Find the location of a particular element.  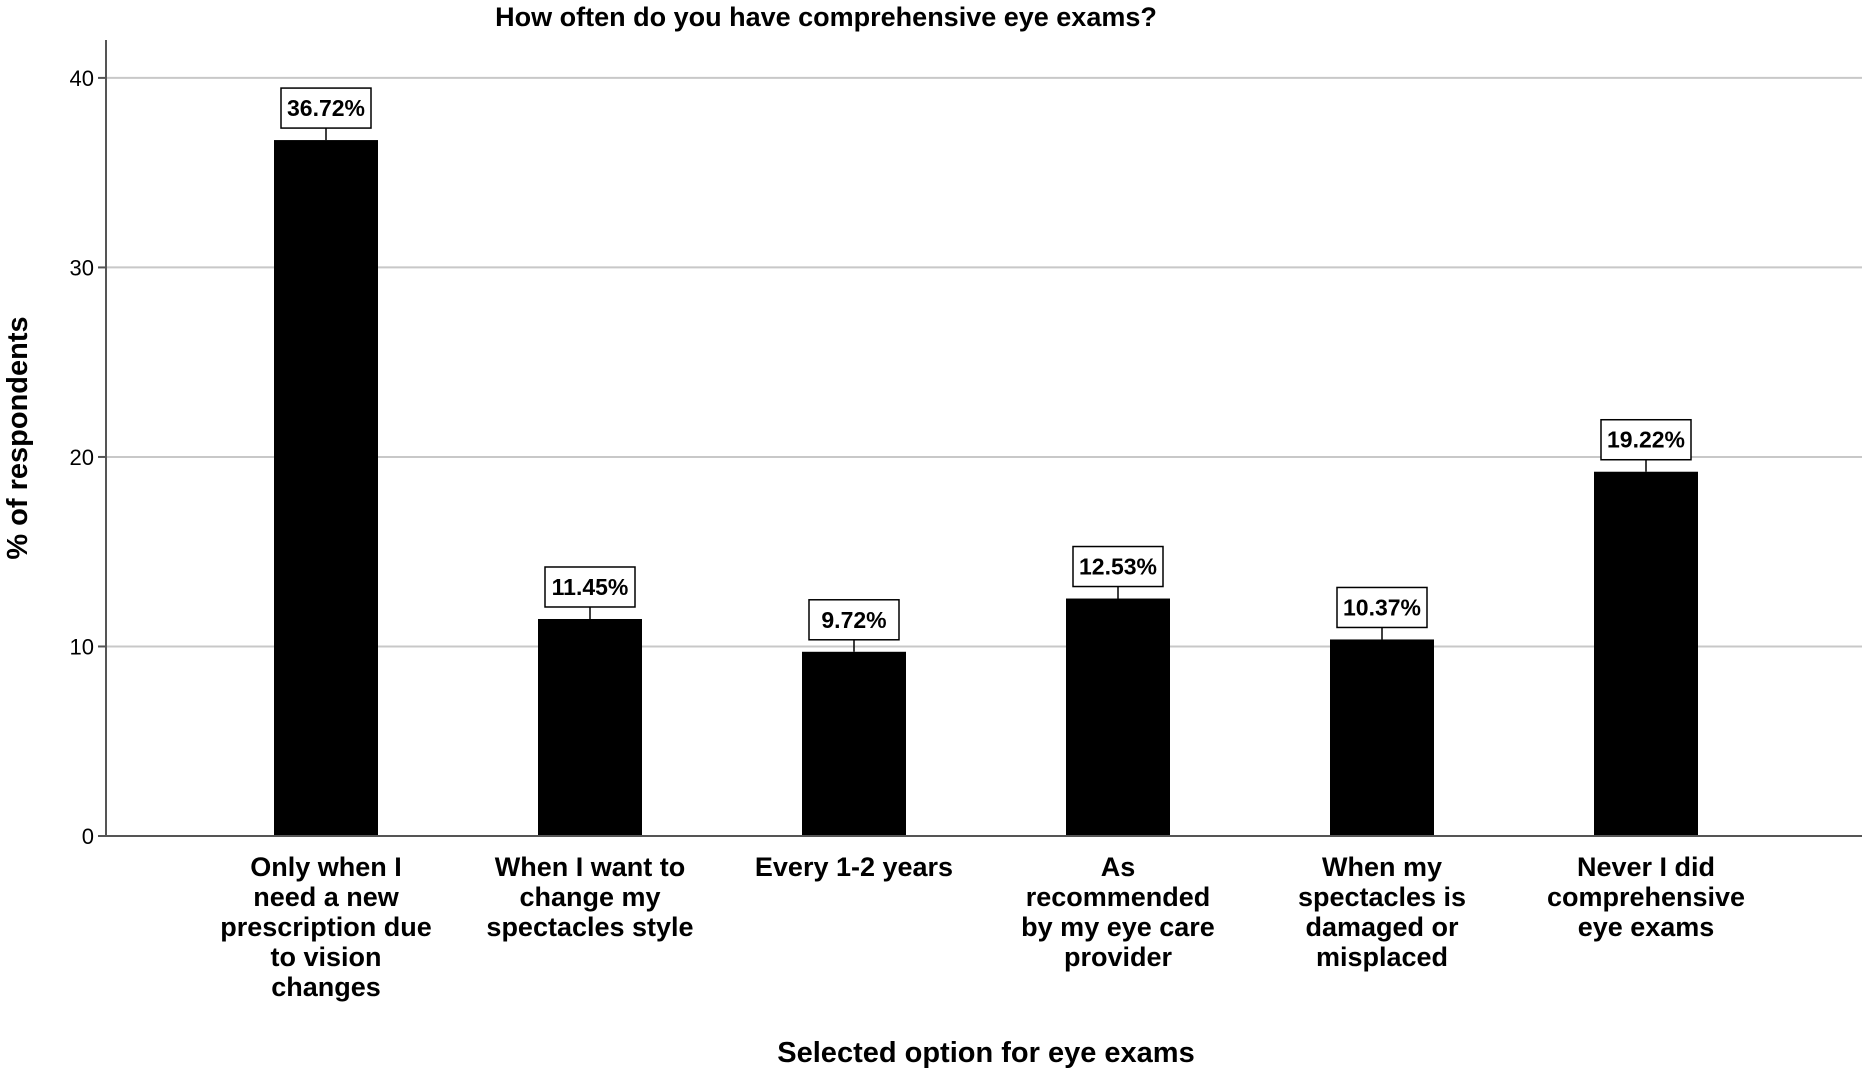

y-axis: 0 10 20 30 40 is located at coordinates (88, 444).